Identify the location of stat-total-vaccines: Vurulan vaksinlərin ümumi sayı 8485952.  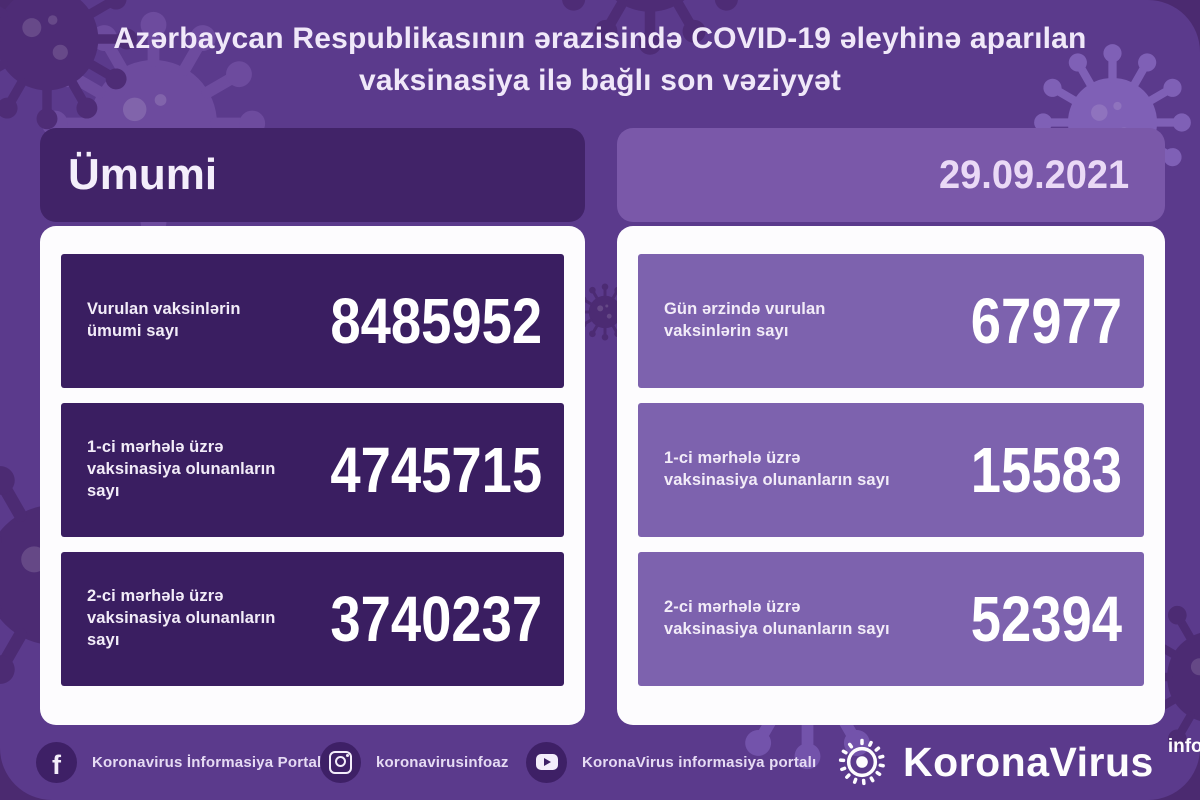
(312, 321).